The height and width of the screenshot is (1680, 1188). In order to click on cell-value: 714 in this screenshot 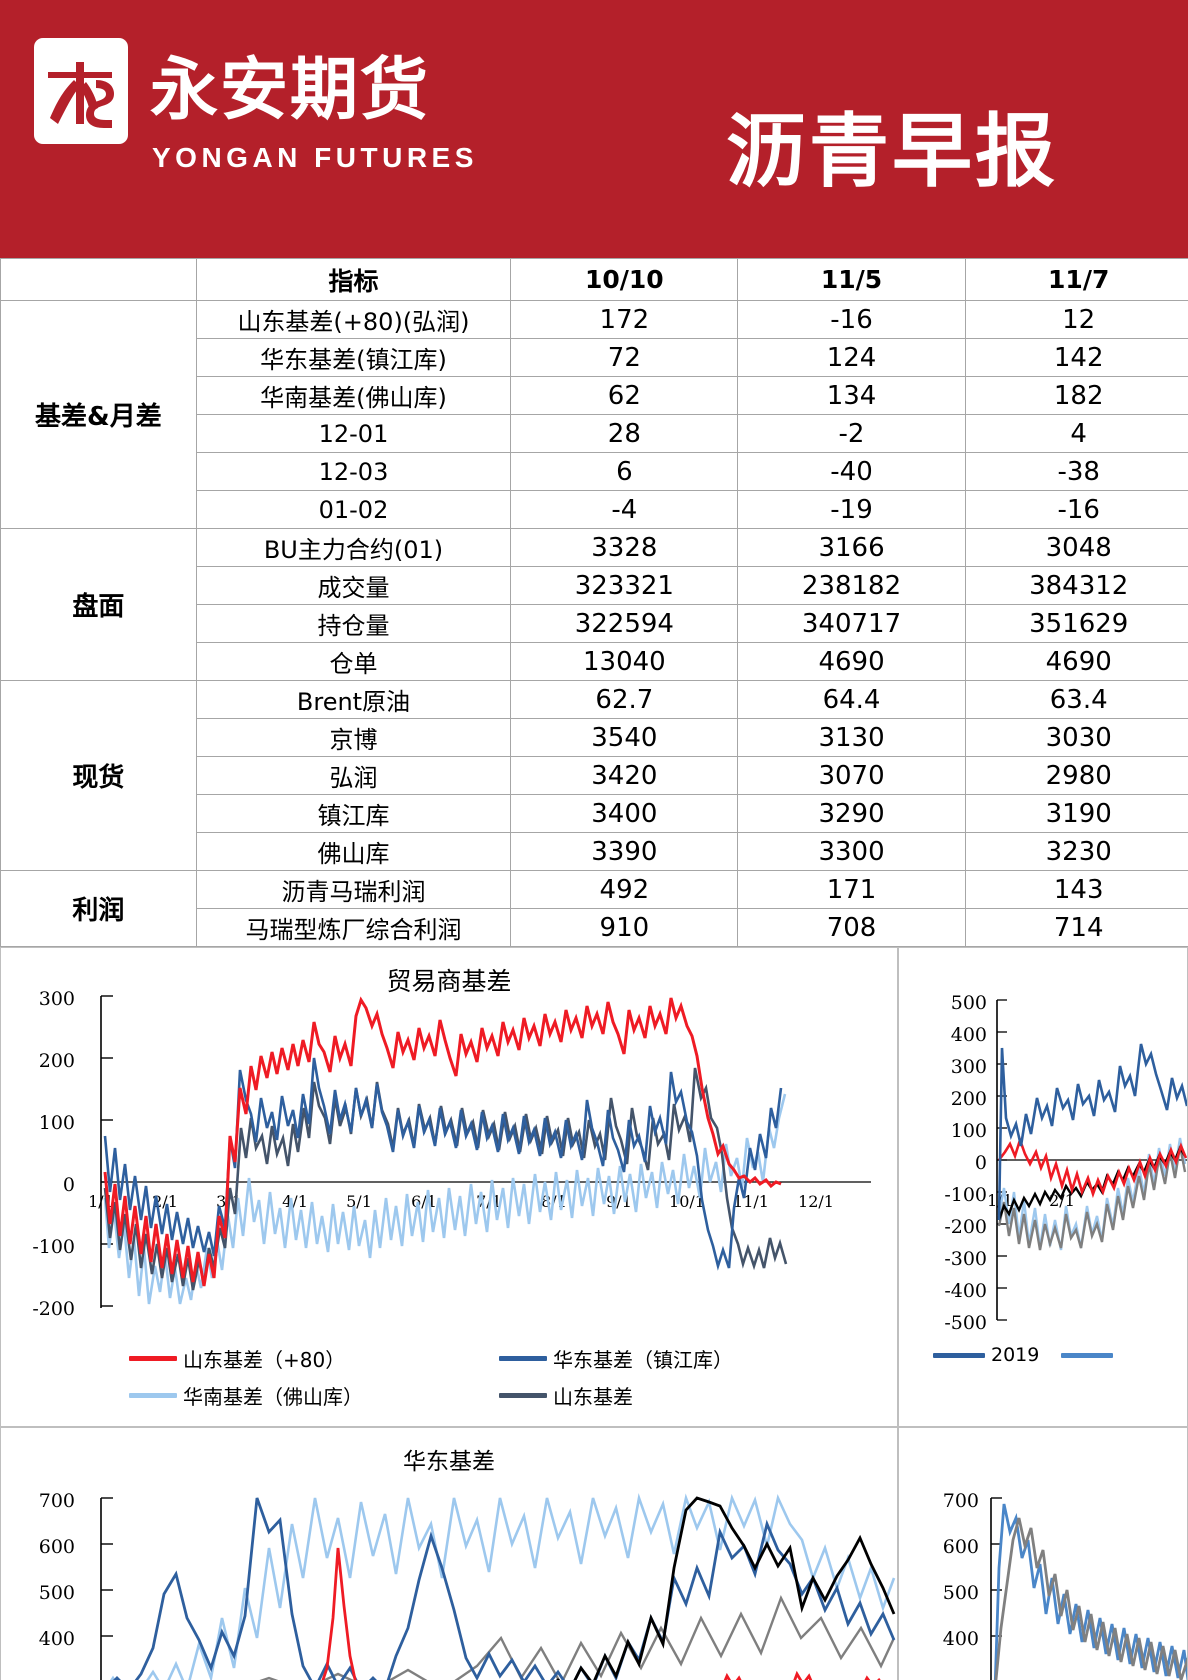, I will do `click(1076, 927)`.